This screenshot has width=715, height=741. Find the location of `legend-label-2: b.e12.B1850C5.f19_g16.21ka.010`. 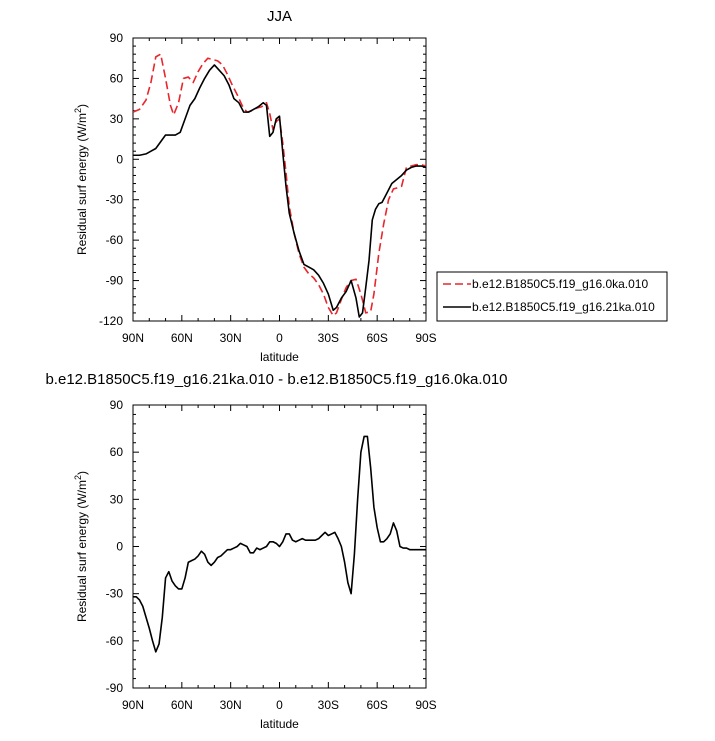

legend-label-2: b.e12.B1850C5.f19_g16.21ka.010 is located at coordinates (563, 307).